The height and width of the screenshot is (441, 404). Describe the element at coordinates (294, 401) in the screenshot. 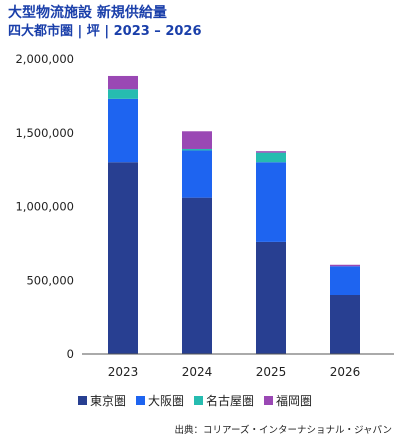

I see `legend-label: 福岡圏` at that location.